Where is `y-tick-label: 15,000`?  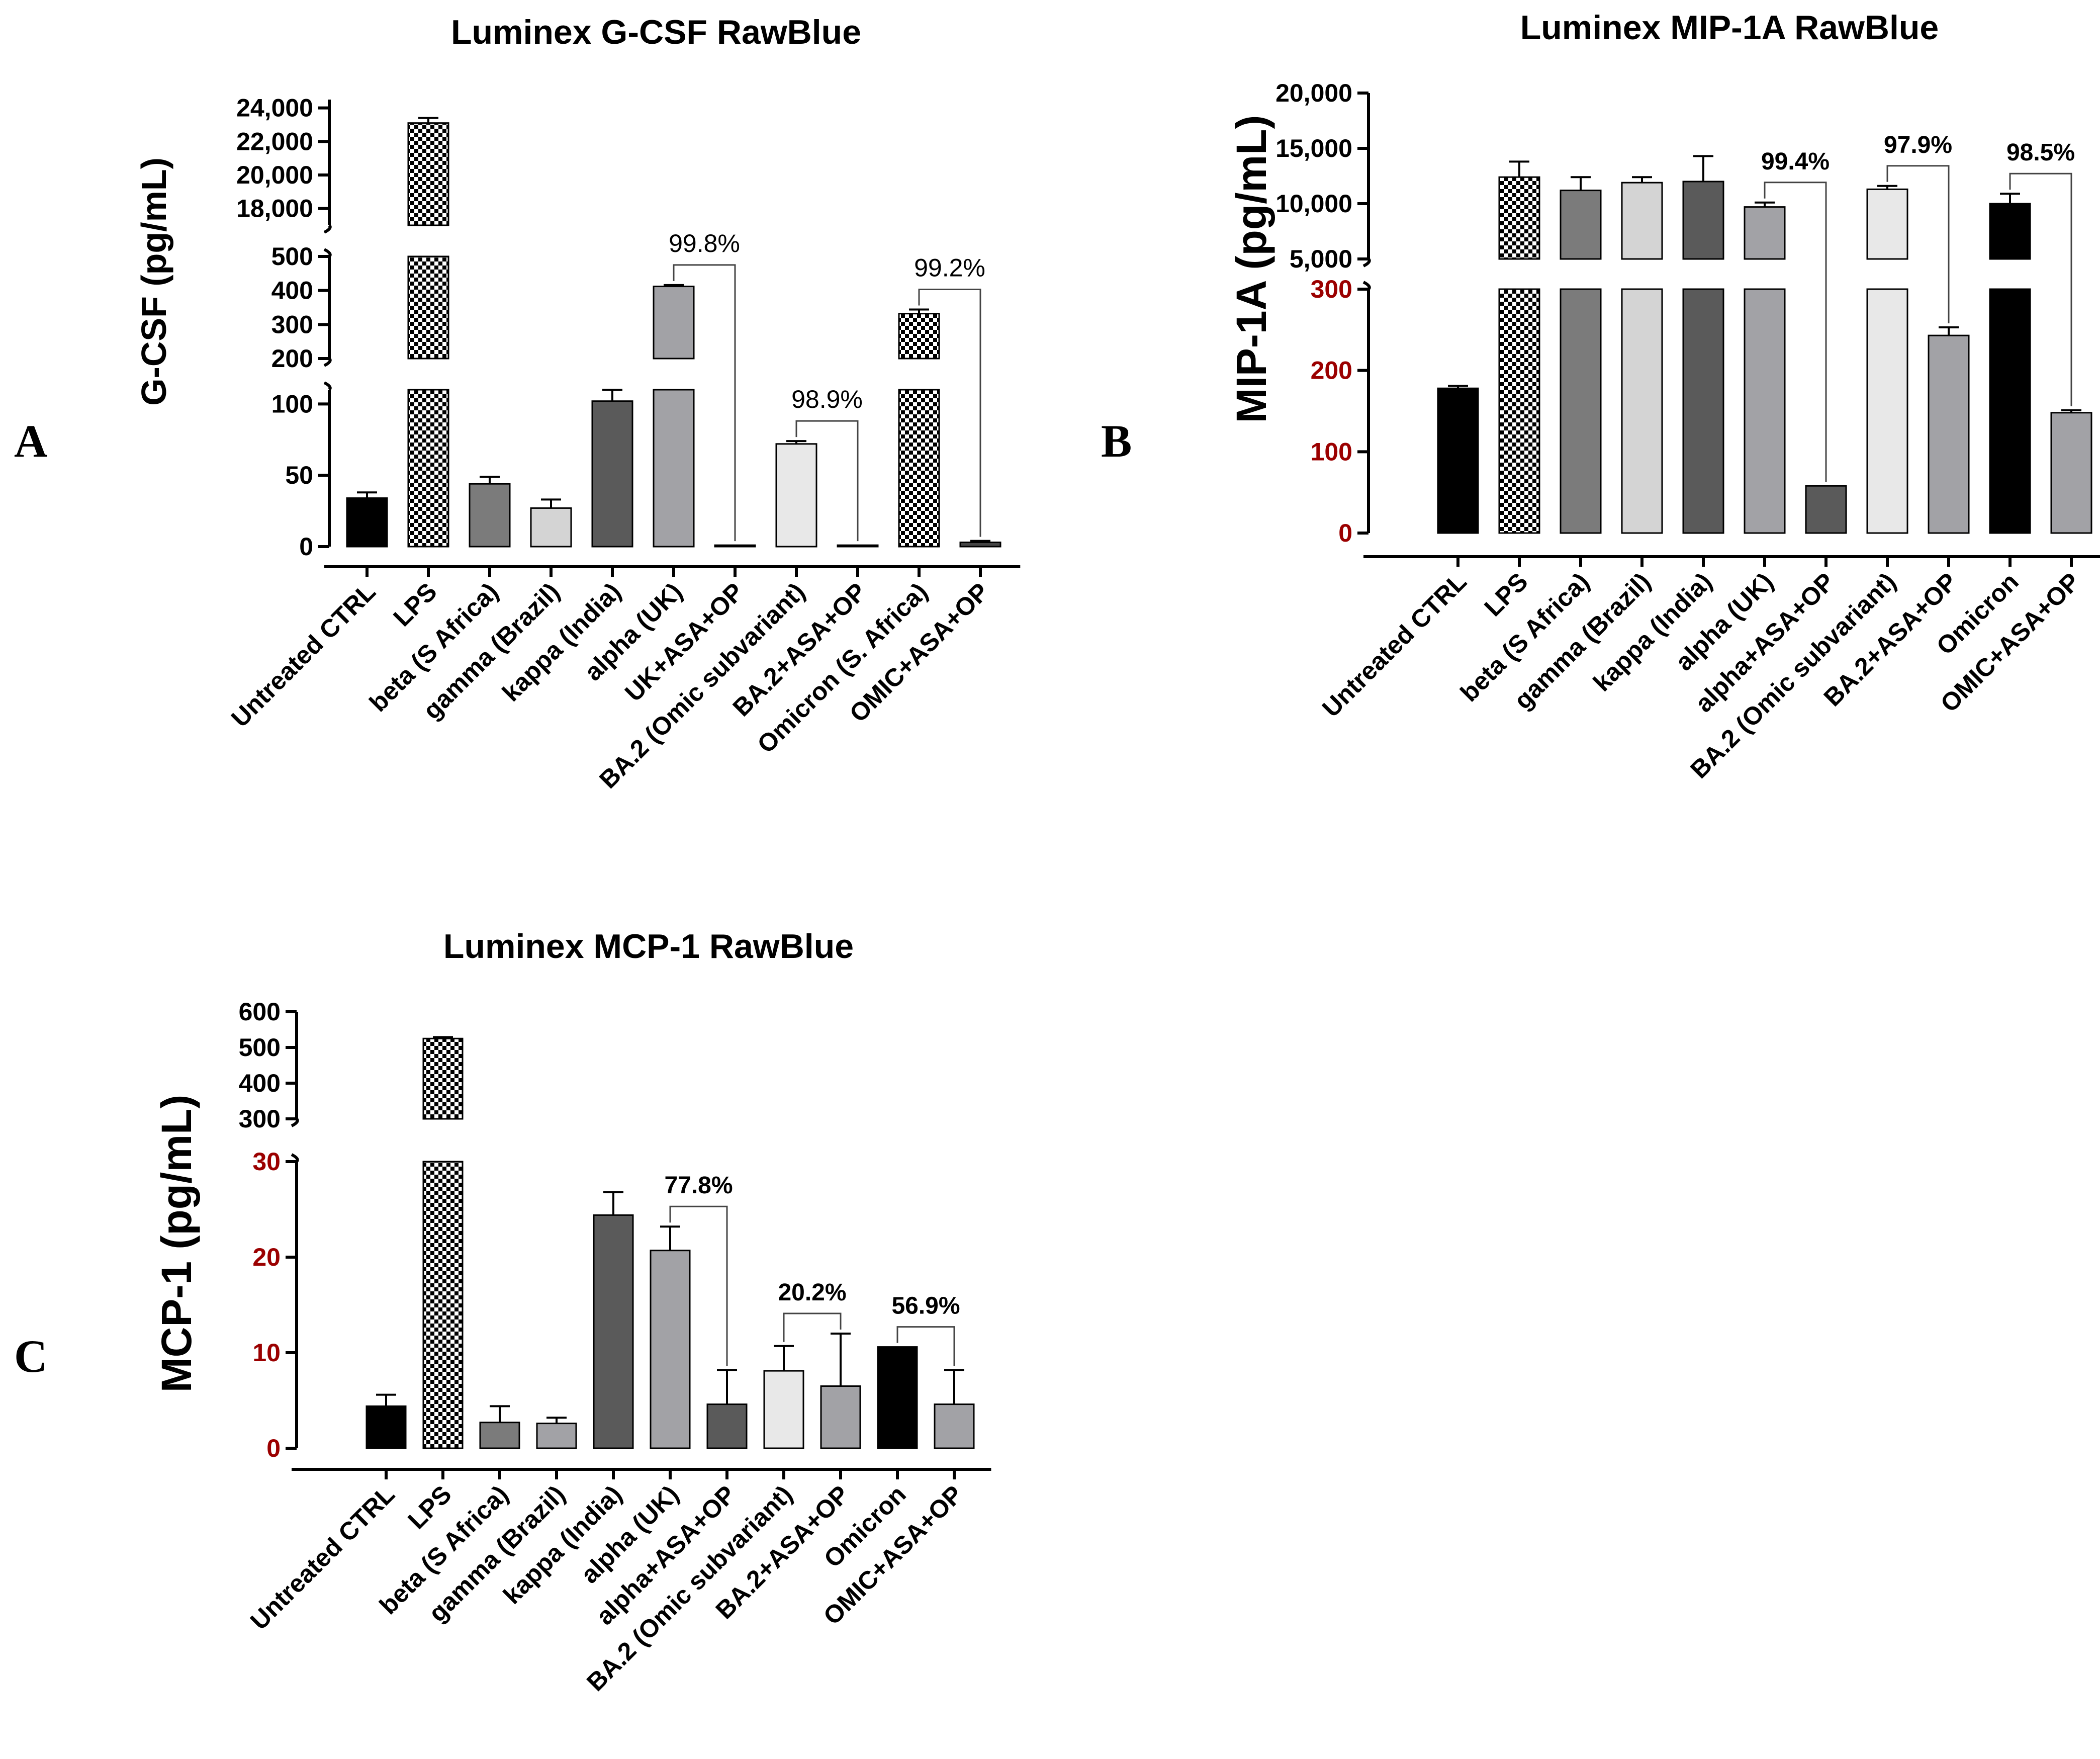 y-tick-label: 15,000 is located at coordinates (1313, 148).